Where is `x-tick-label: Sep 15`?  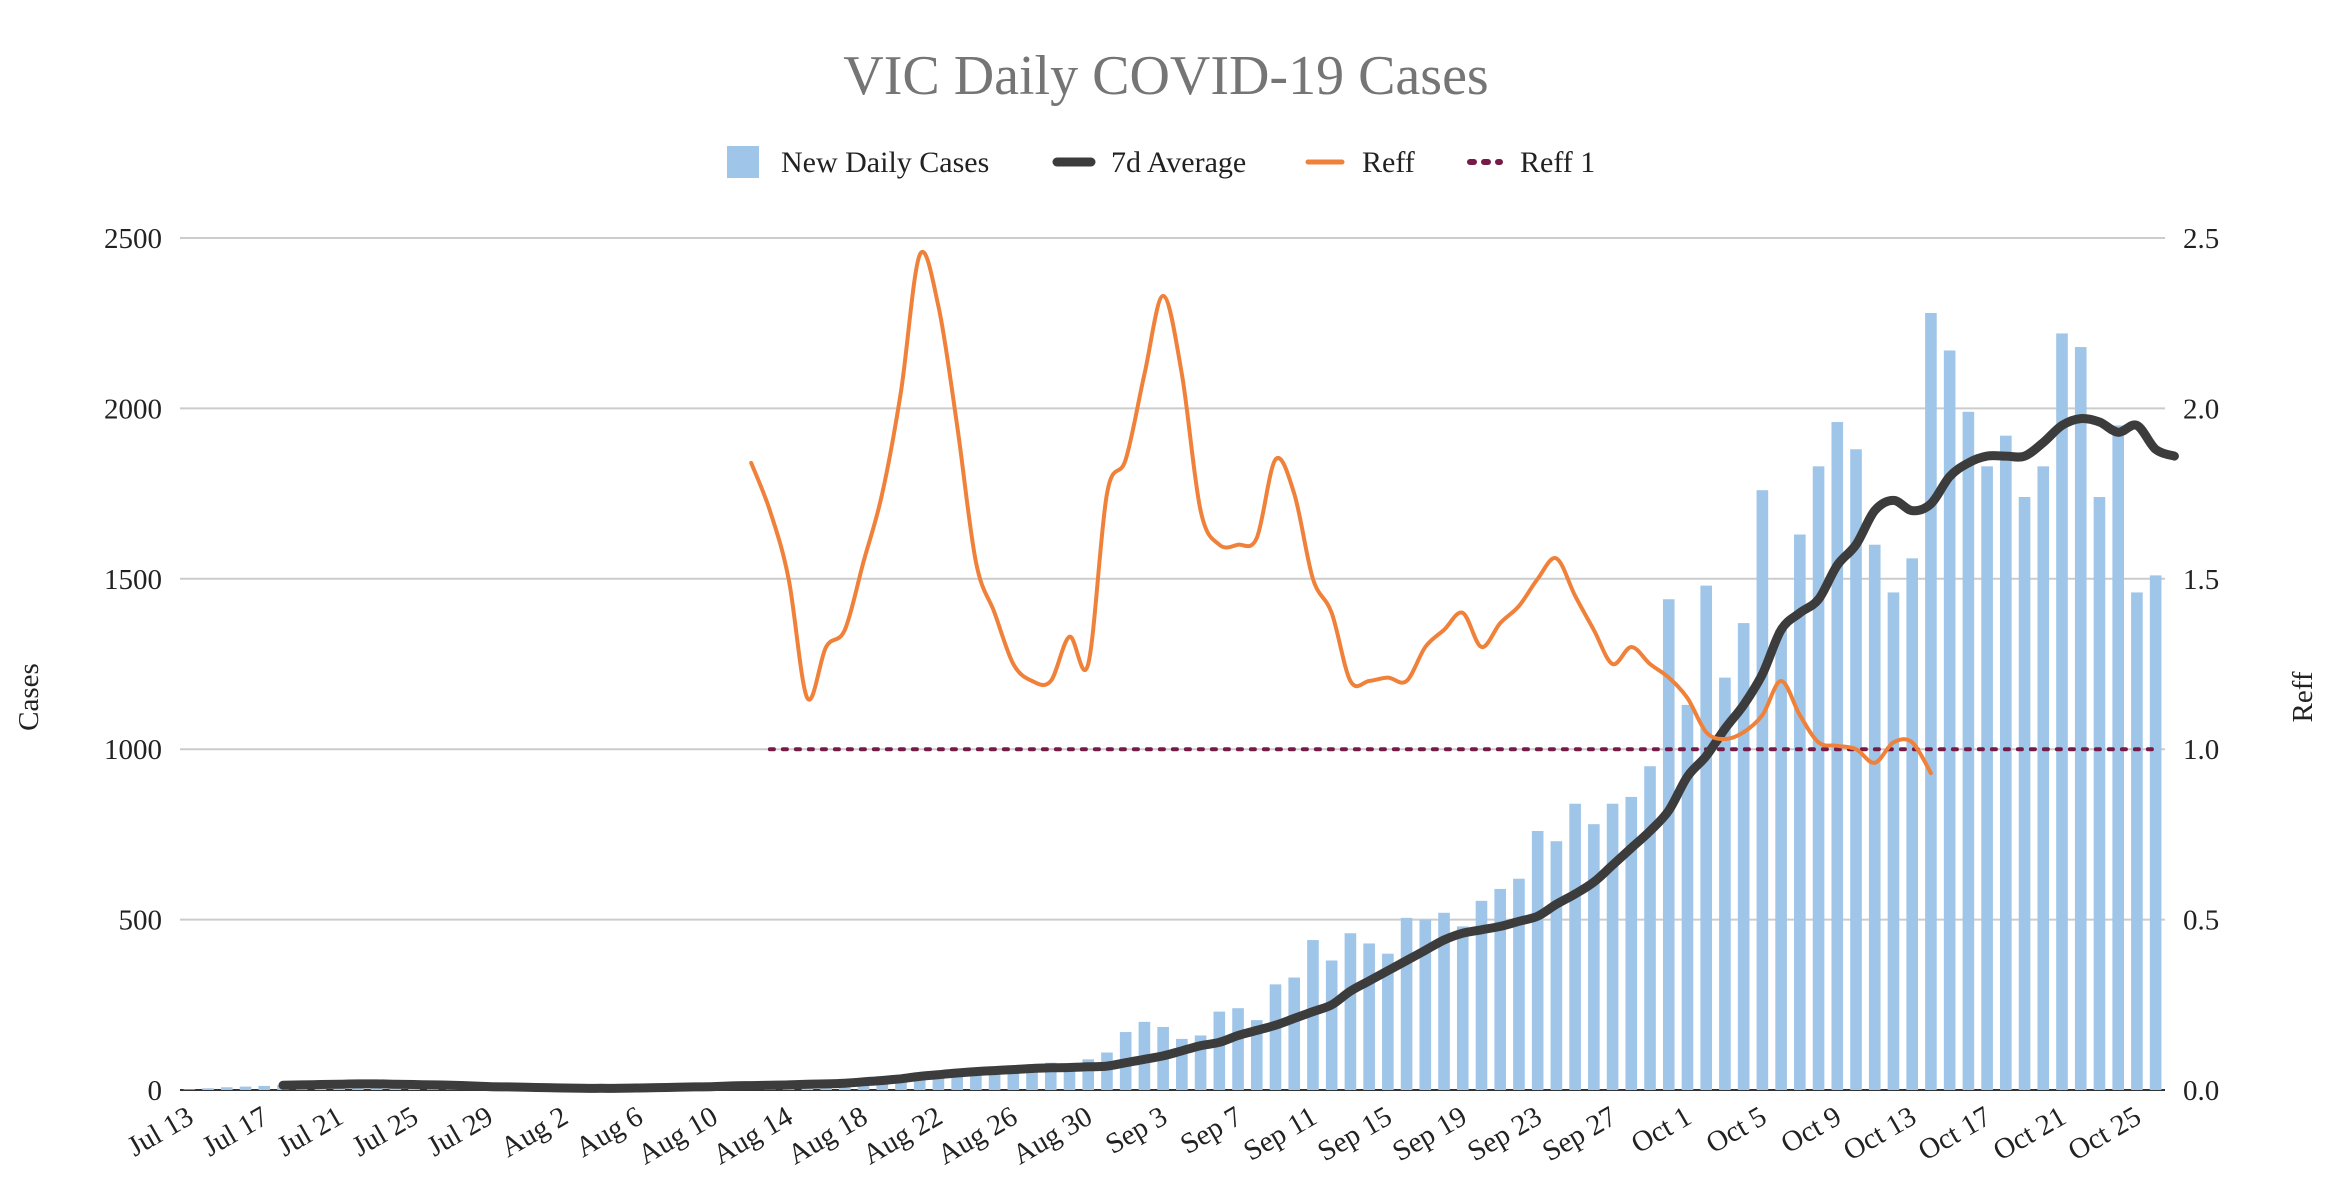
x-tick-label: Sep 15 is located at coordinates (1354, 1134).